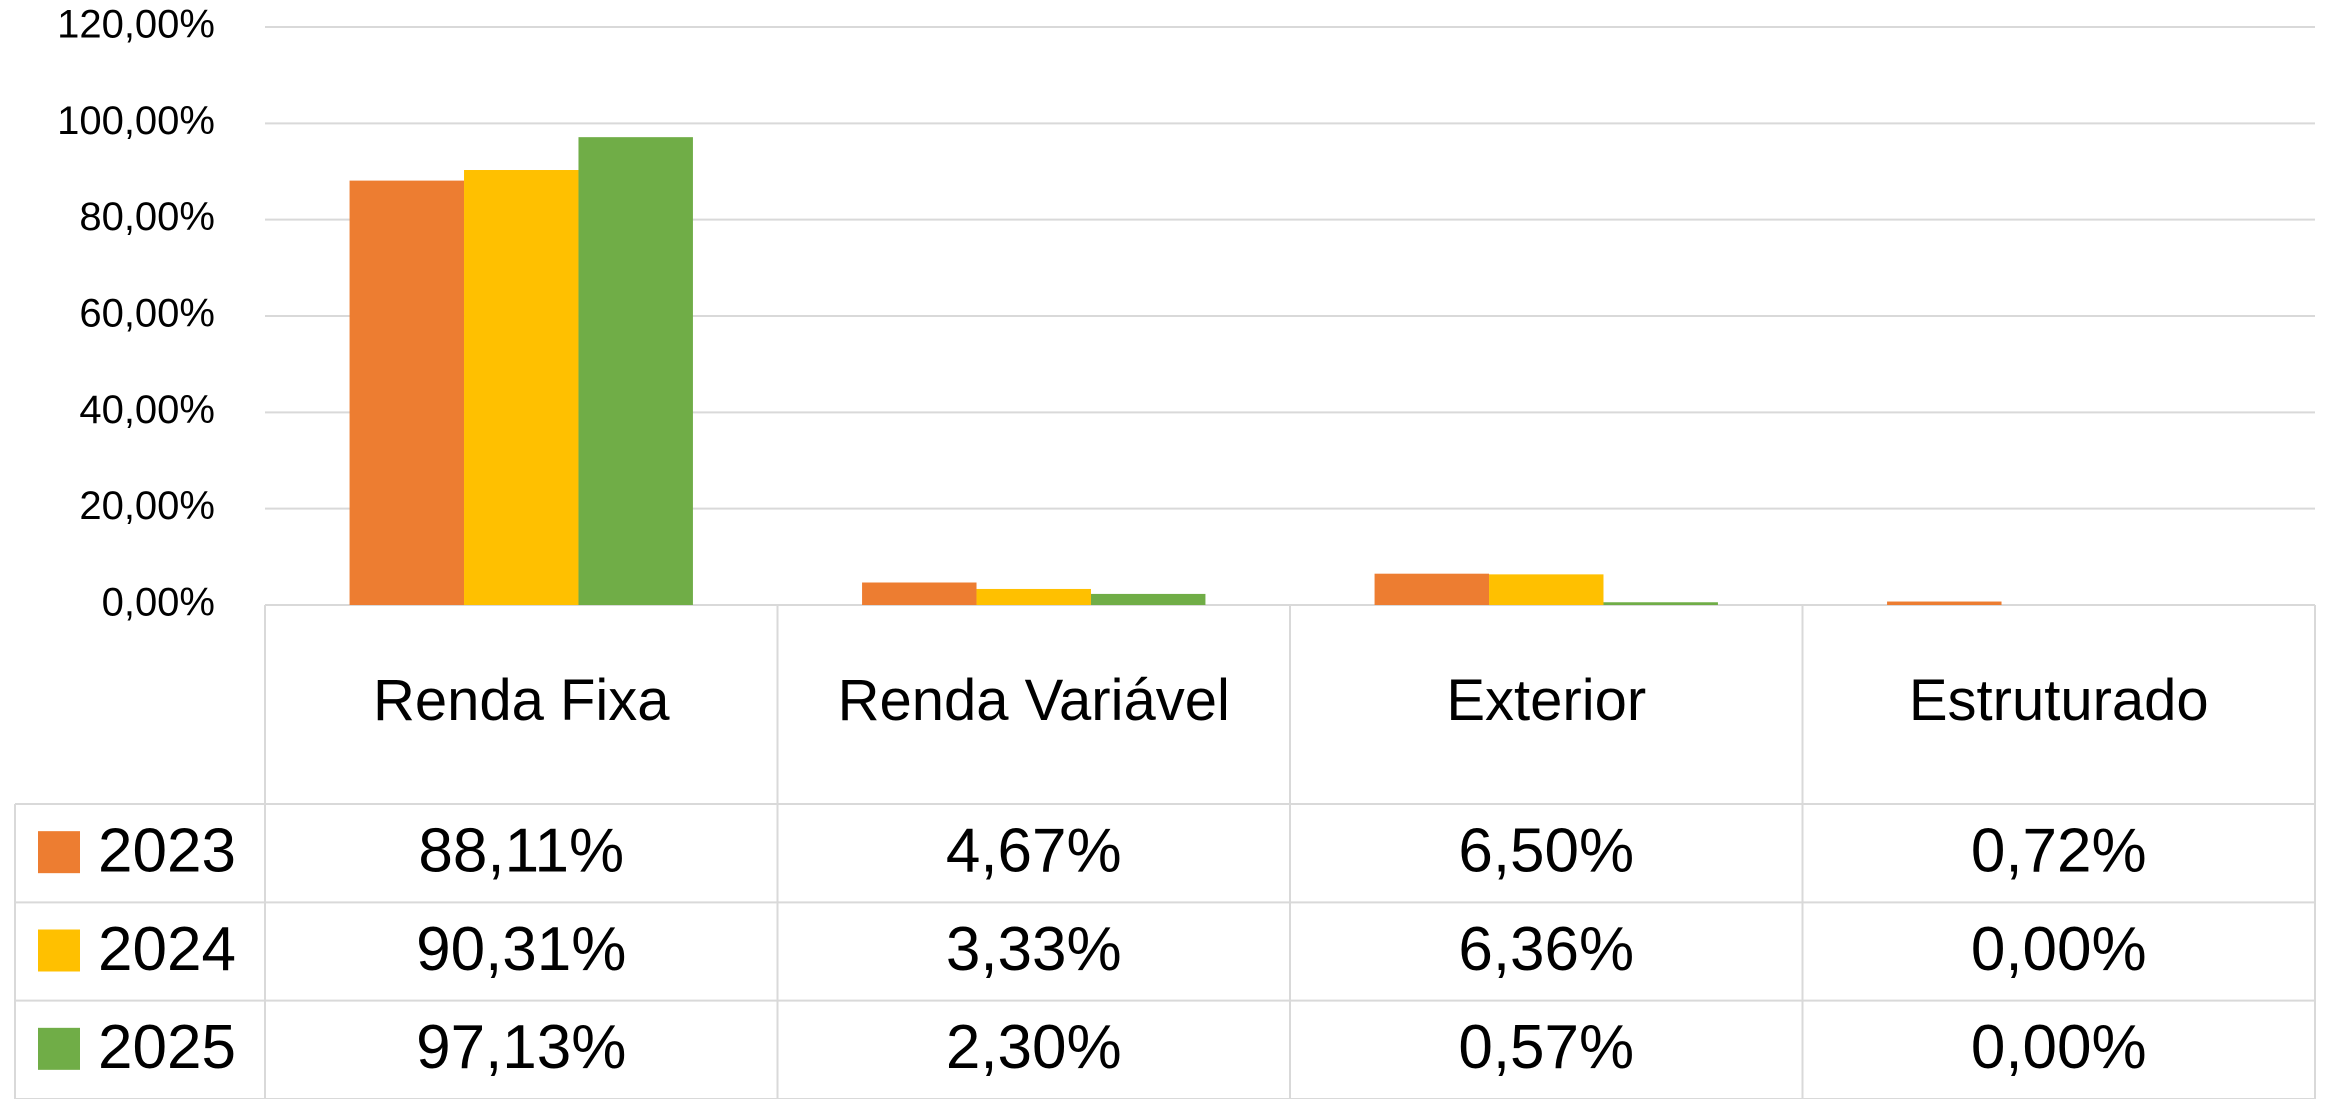 This screenshot has height=1099, width=2331. Describe the element at coordinates (1546, 949) in the screenshot. I see `data-table-cell: 6,36%` at that location.